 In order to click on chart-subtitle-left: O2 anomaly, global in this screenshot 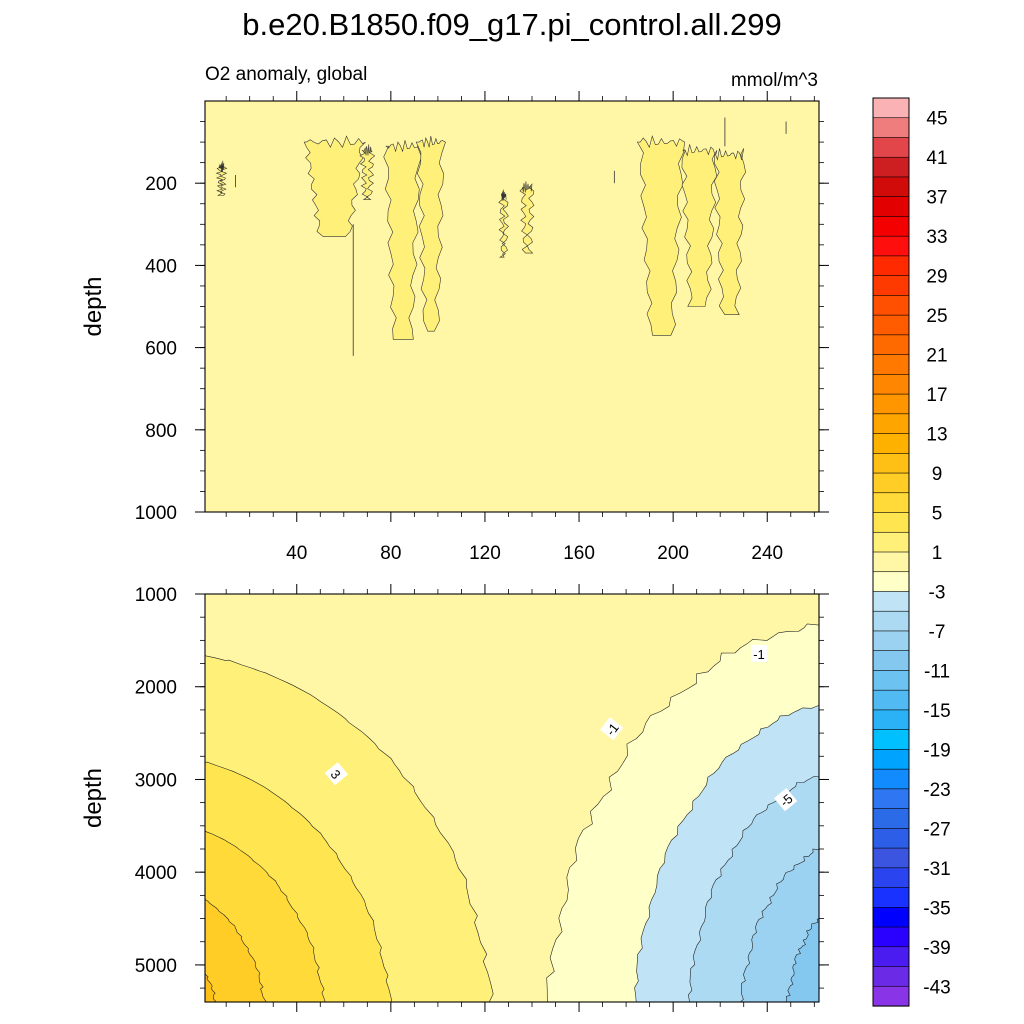, I will do `click(286, 74)`.